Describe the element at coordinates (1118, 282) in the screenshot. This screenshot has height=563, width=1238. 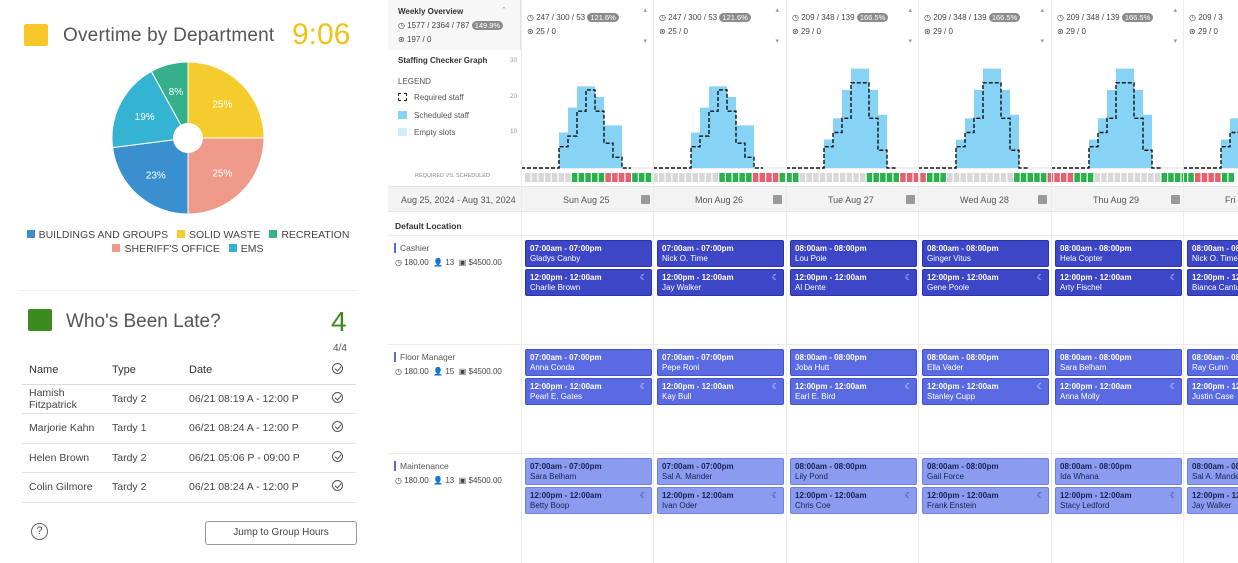
I see `shift-block: 12:00pm - 12:00am Arty Fischel ☾` at that location.